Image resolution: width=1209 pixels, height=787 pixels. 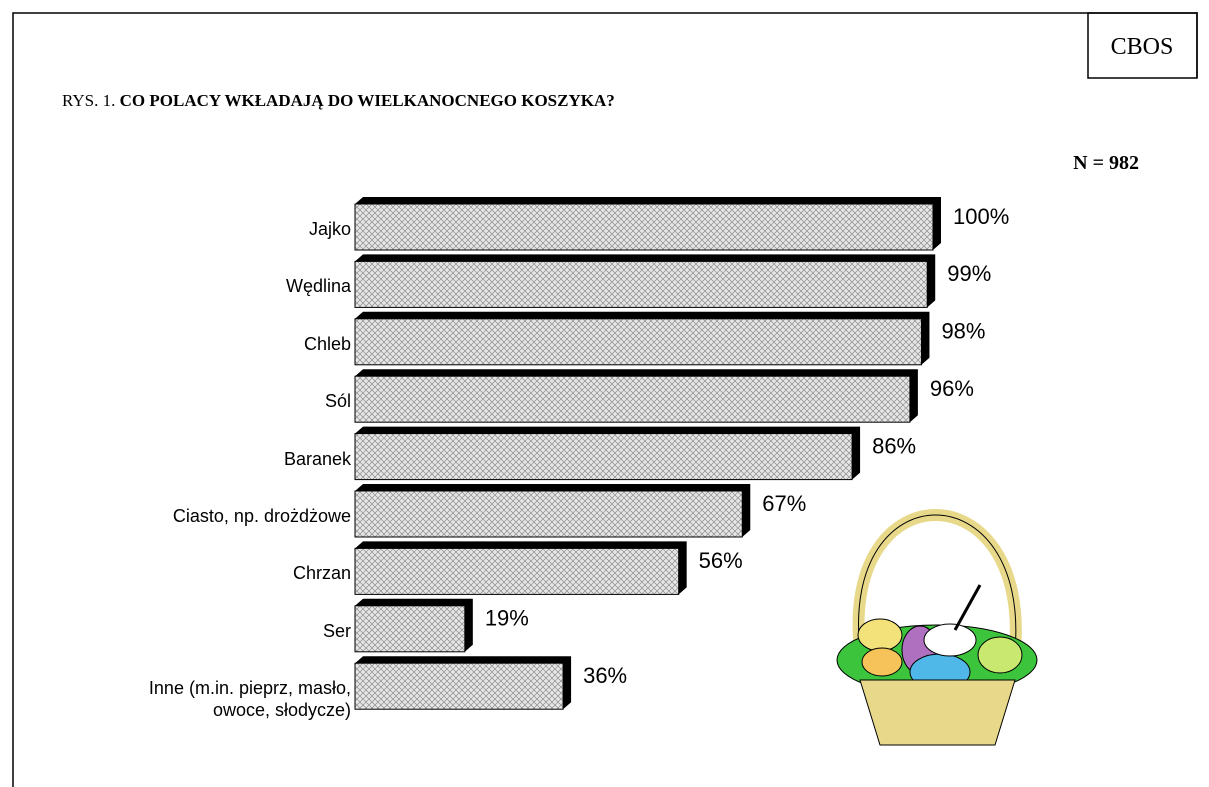 I want to click on sample-note: N = 982, so click(x=1106, y=163).